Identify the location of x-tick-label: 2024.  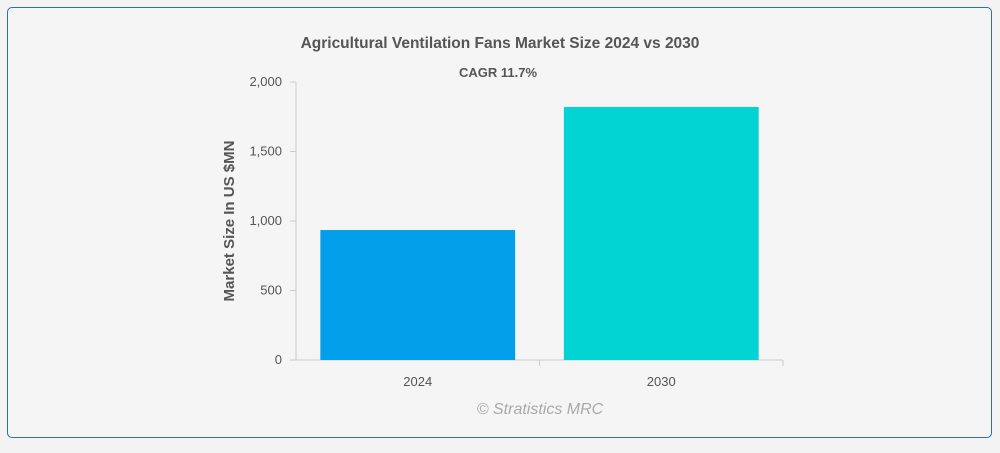
(417, 381).